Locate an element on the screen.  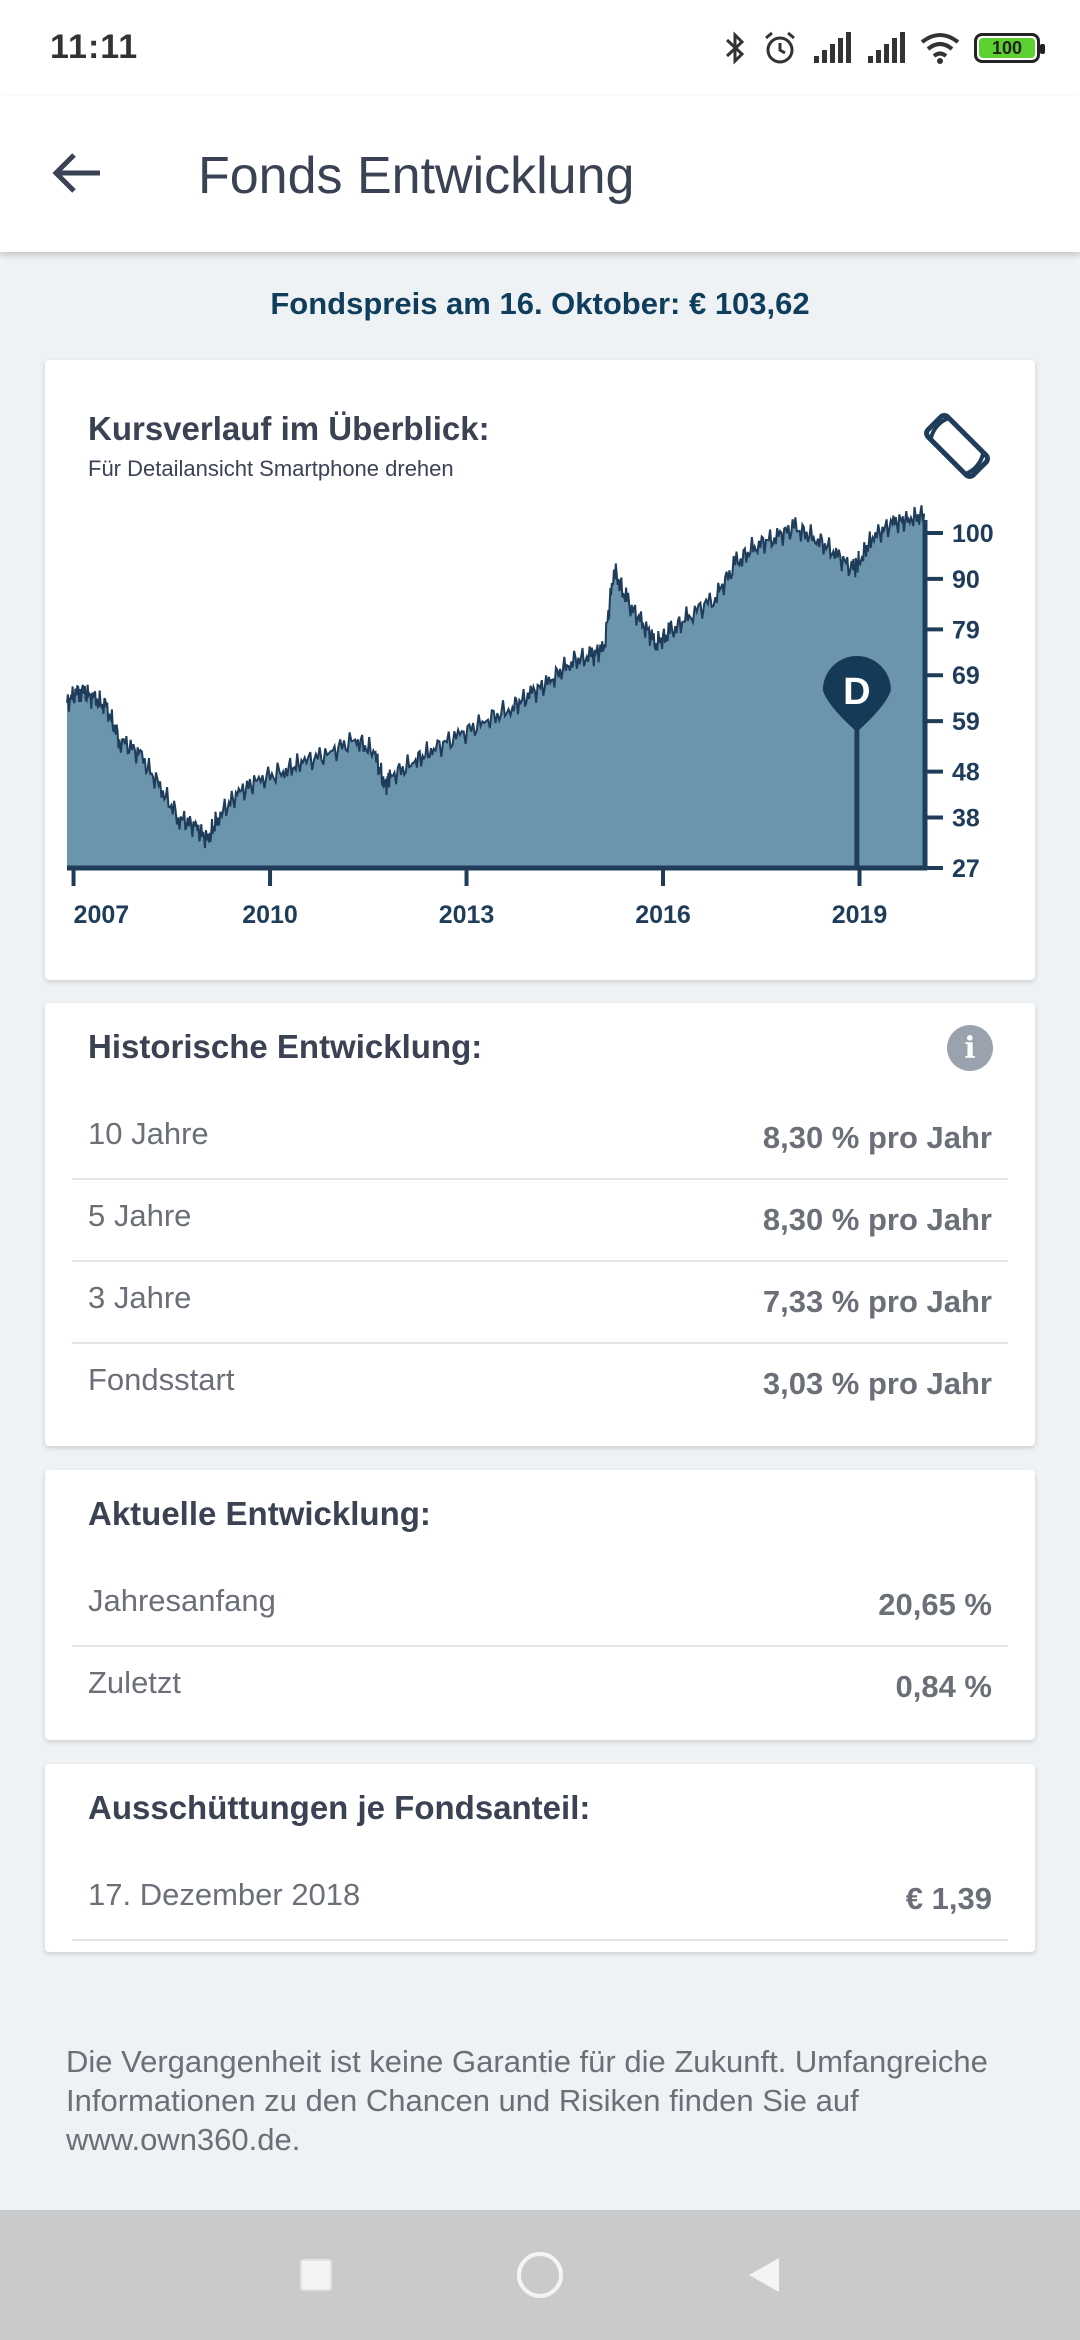
chart-card-subtitle: Für Detailansicht Smartphone drehen is located at coordinates (271, 468).